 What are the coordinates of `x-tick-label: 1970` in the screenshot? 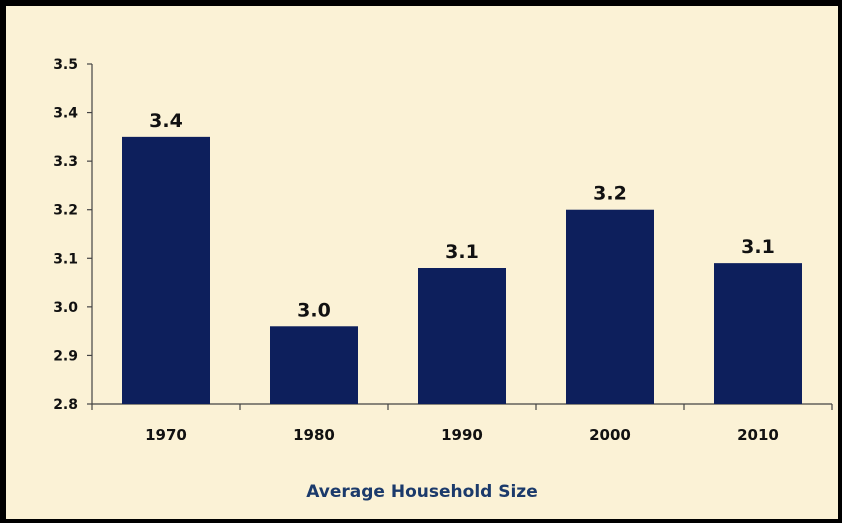 It's located at (166, 435).